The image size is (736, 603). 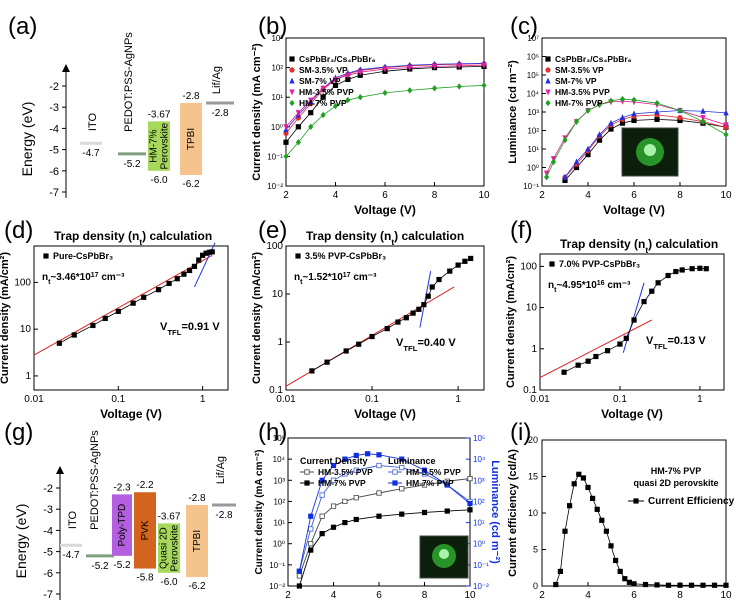 I want to click on diagram-g-layer-pvk-bottom-value: -5.8, so click(x=145, y=578).